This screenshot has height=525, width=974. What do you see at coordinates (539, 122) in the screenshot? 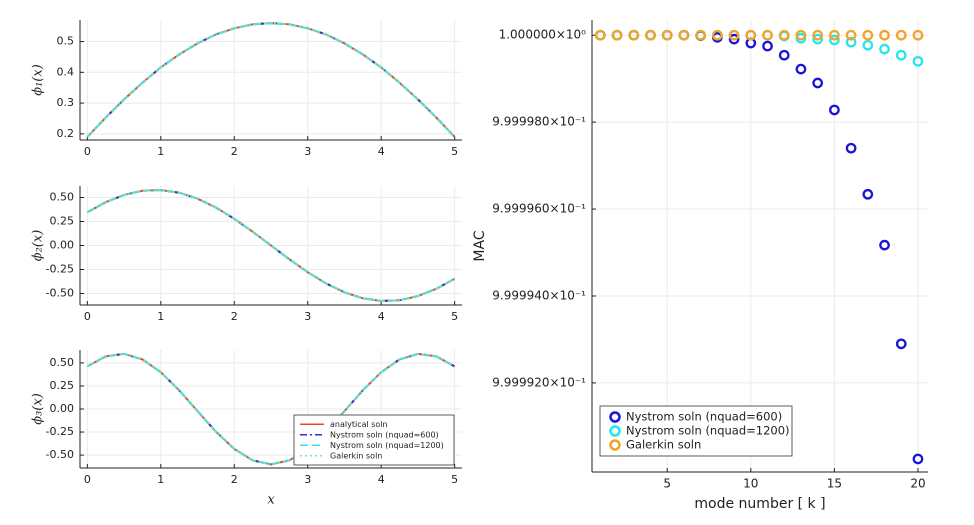
I see `y-tick-label: 9.999980×10⁻¹` at bounding box center [539, 122].